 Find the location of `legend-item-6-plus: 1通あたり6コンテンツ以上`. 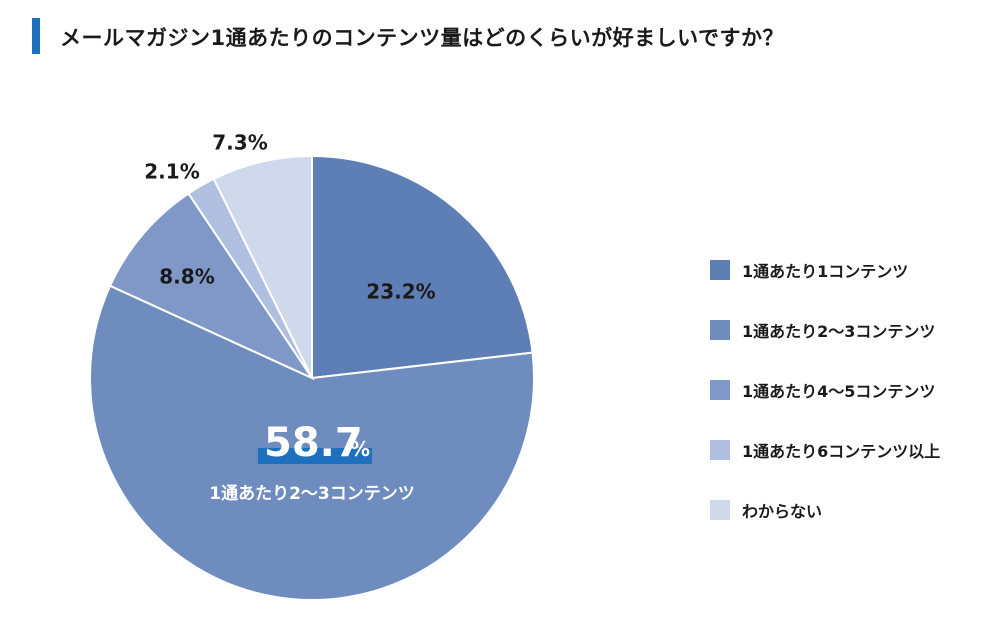

legend-item-6-plus: 1通あたり6コンテンツ以上 is located at coordinates (825, 450).